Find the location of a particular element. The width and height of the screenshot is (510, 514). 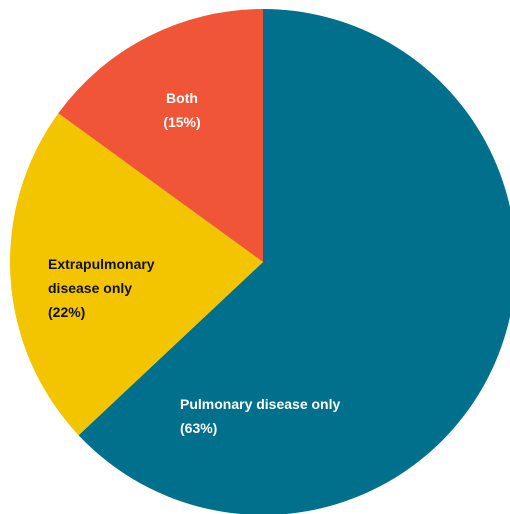

slice-label: Extrapulmonary disease only (22%) is located at coordinates (128, 288).